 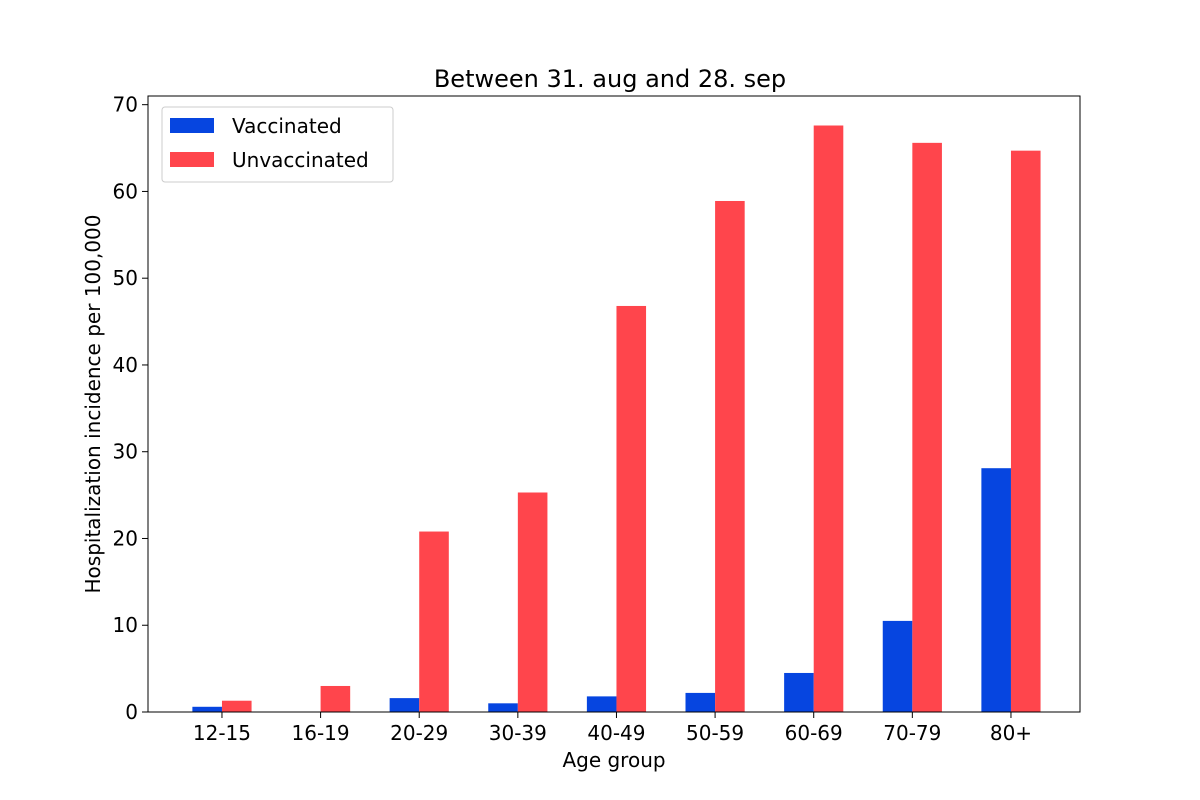 What do you see at coordinates (610, 79) in the screenshot?
I see `chart-title: Between 31. aug and 28. sep` at bounding box center [610, 79].